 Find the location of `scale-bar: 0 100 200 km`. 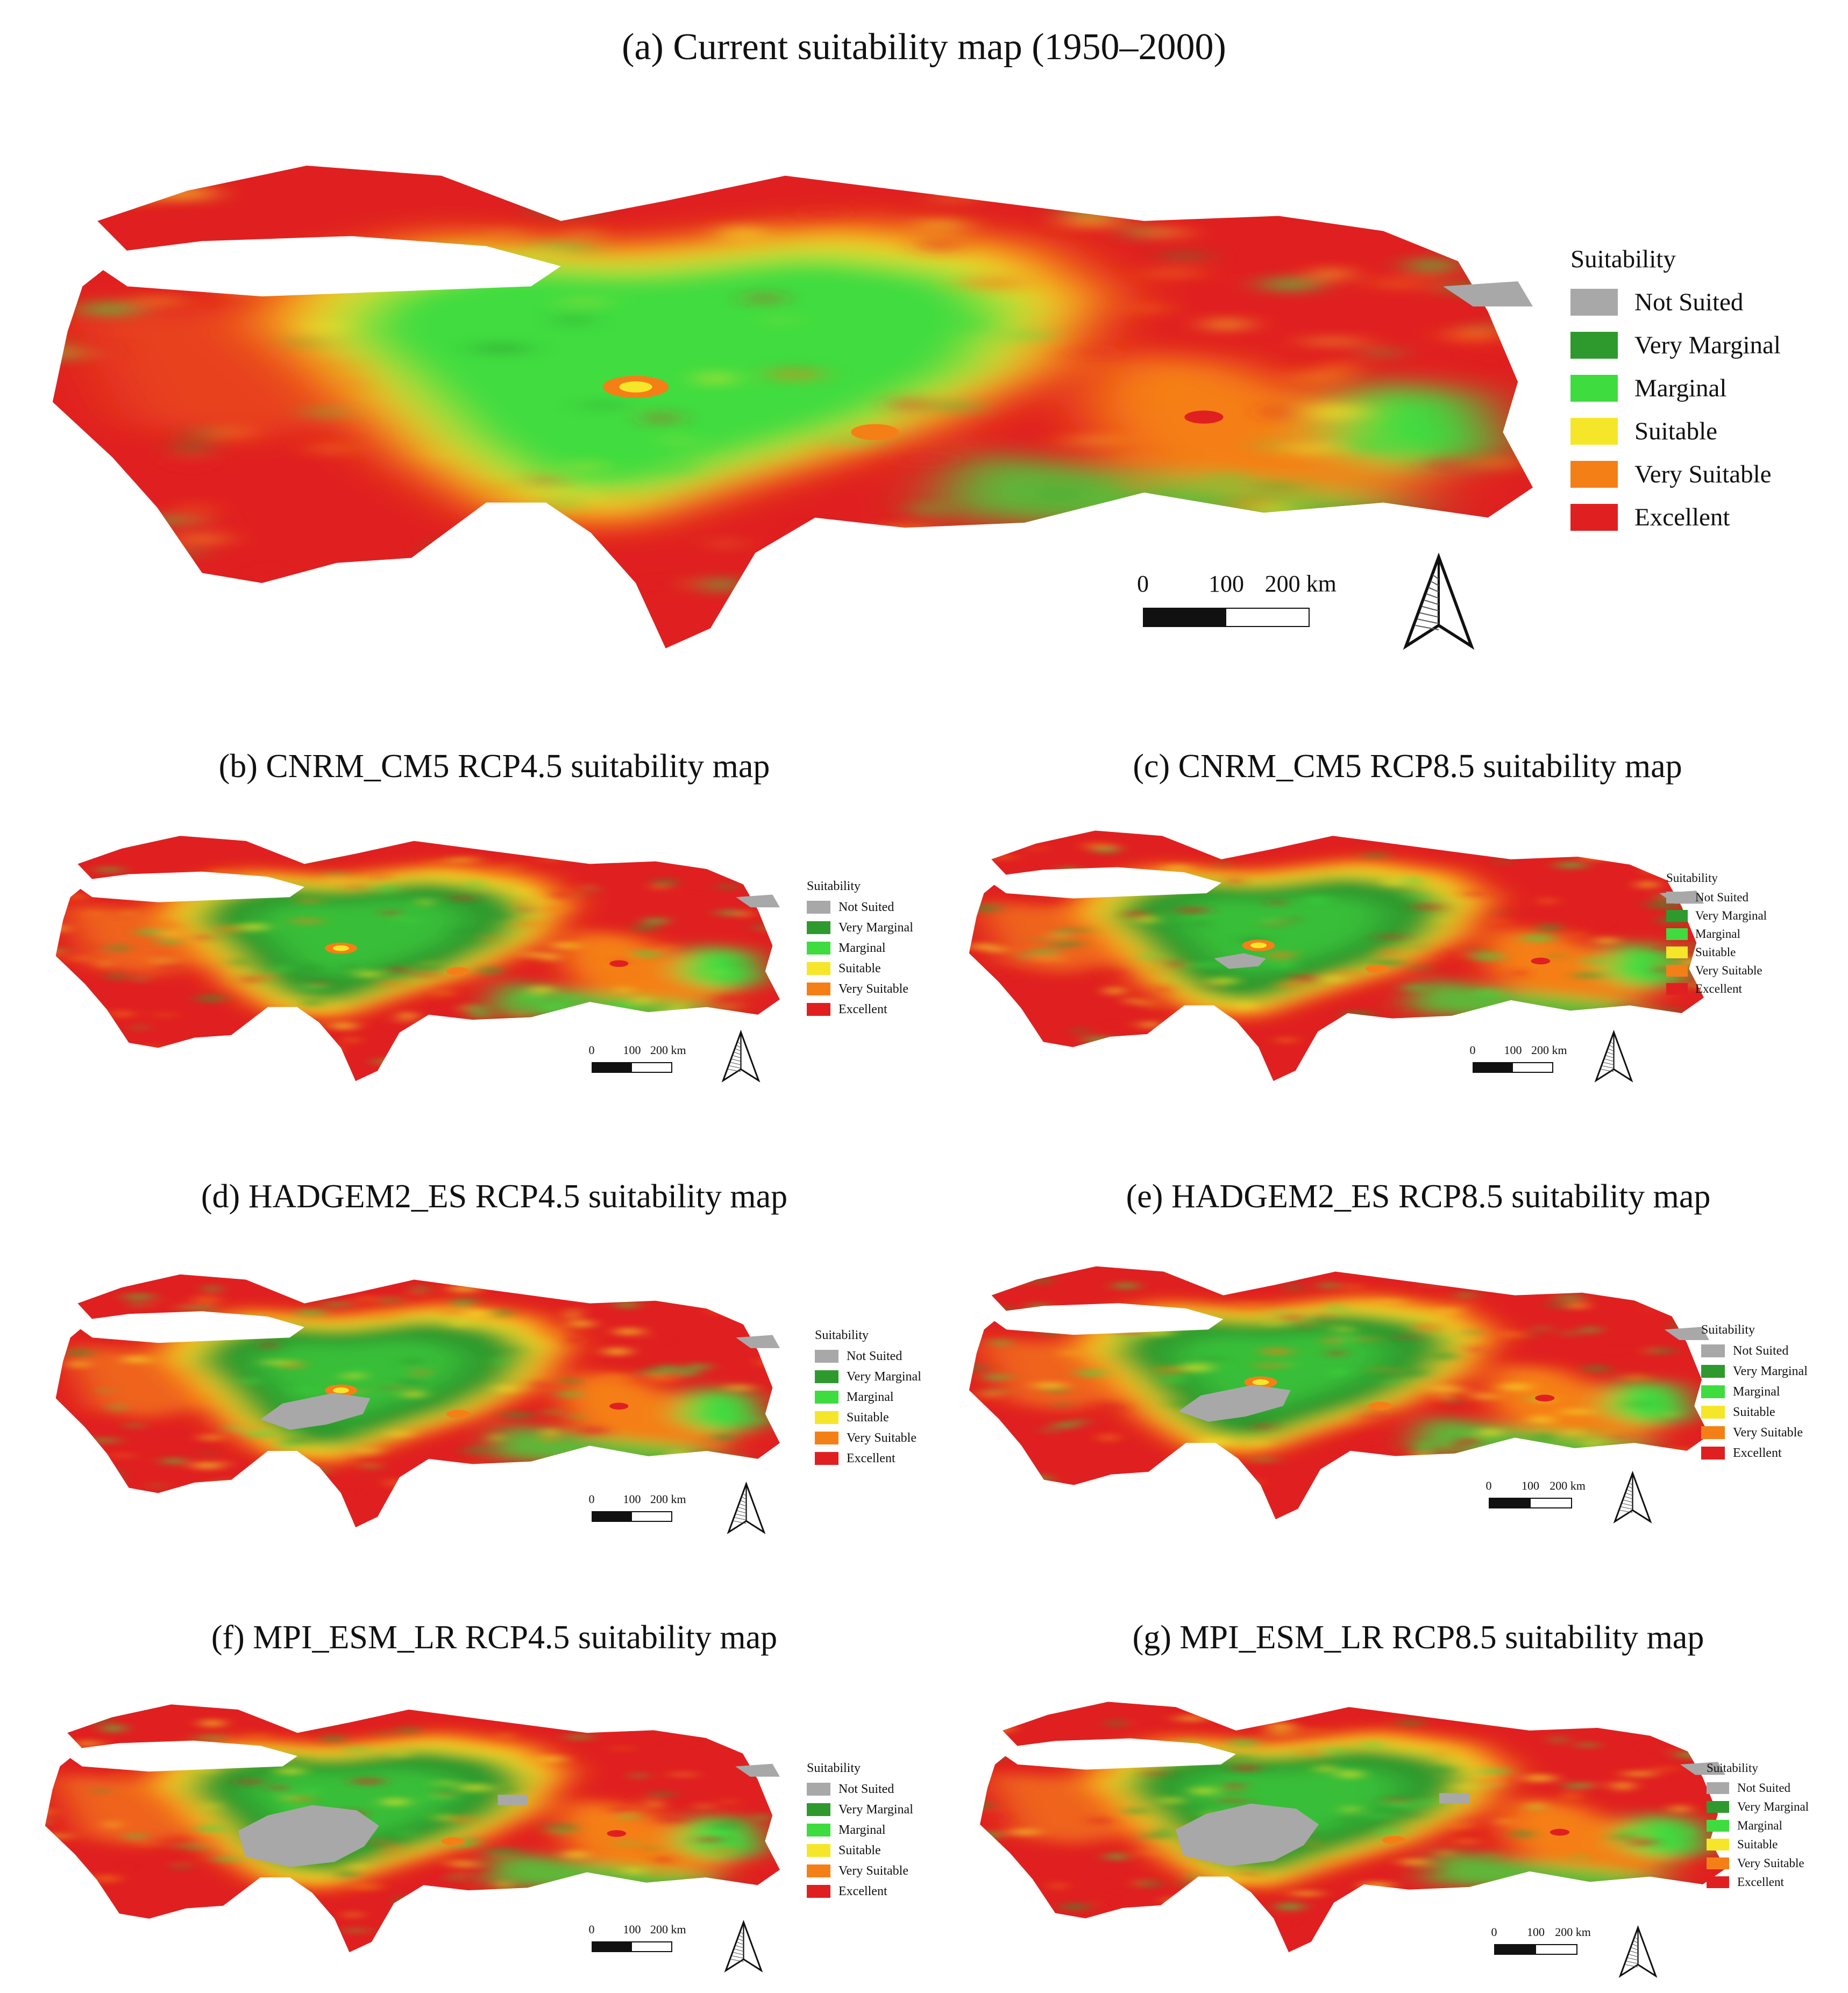

scale-bar: 0 100 200 km is located at coordinates (1518, 1058).